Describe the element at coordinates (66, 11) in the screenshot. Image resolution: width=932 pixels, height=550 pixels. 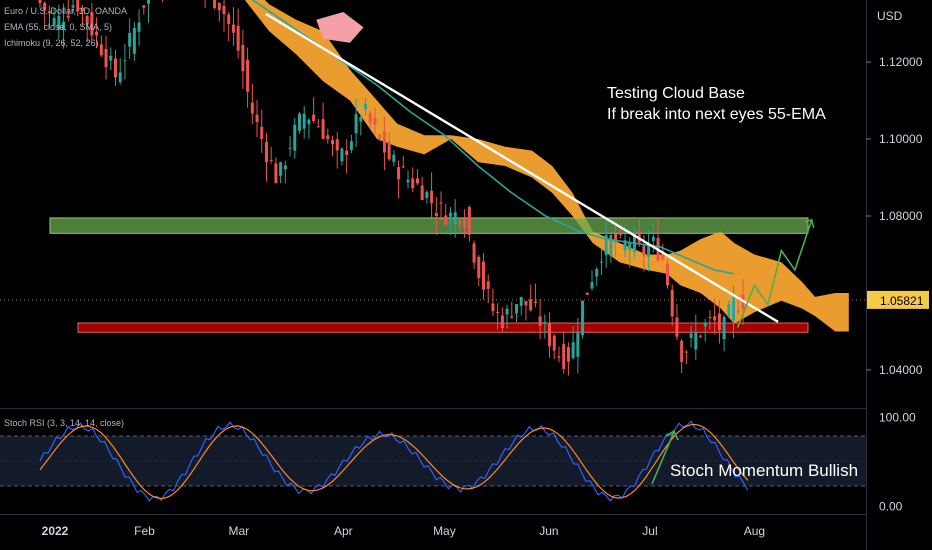
I see `legend-symbol: Euro / U.S. Dollar, 1D, OANDA` at that location.